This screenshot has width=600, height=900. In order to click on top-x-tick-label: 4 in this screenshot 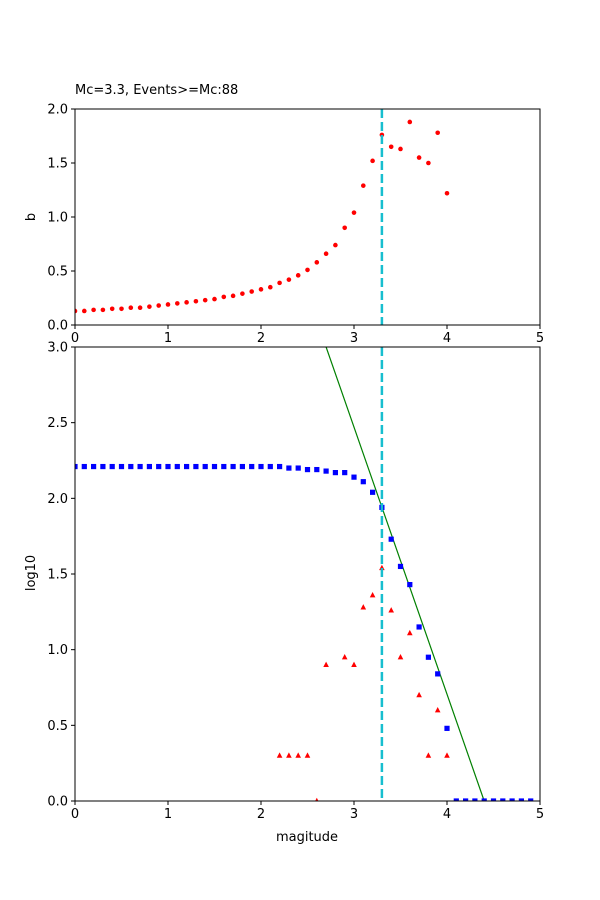, I will do `click(447, 338)`.